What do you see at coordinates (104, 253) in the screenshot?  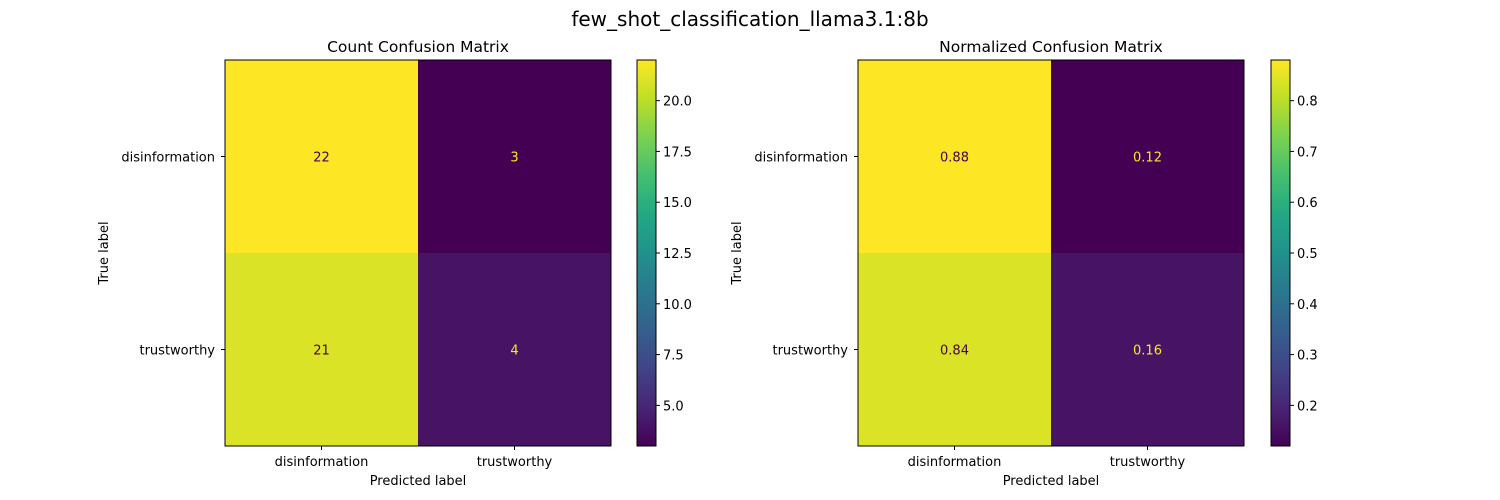 I see `chart1-y-axis-label: True label` at bounding box center [104, 253].